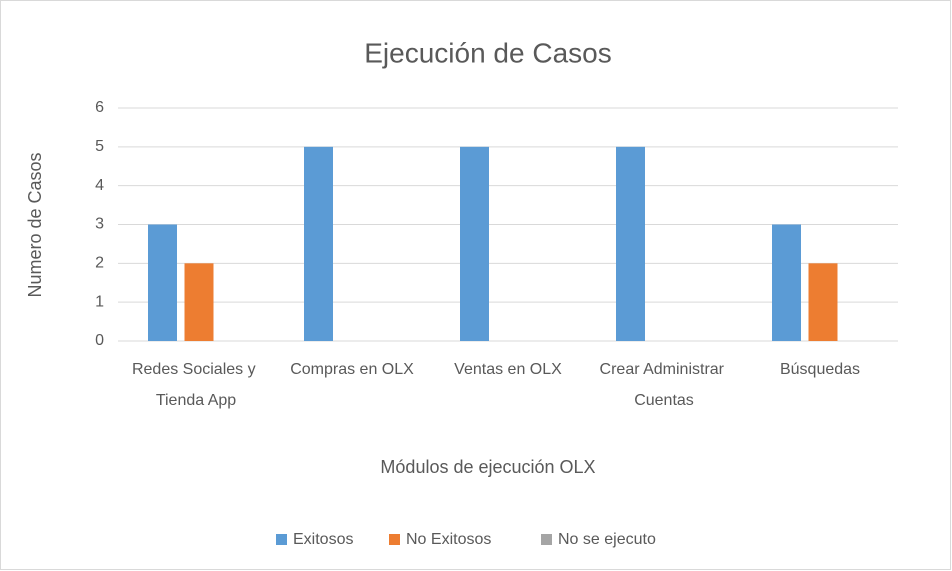 This screenshot has width=952, height=571. What do you see at coordinates (99, 107) in the screenshot?
I see `y-tick-label: 6` at bounding box center [99, 107].